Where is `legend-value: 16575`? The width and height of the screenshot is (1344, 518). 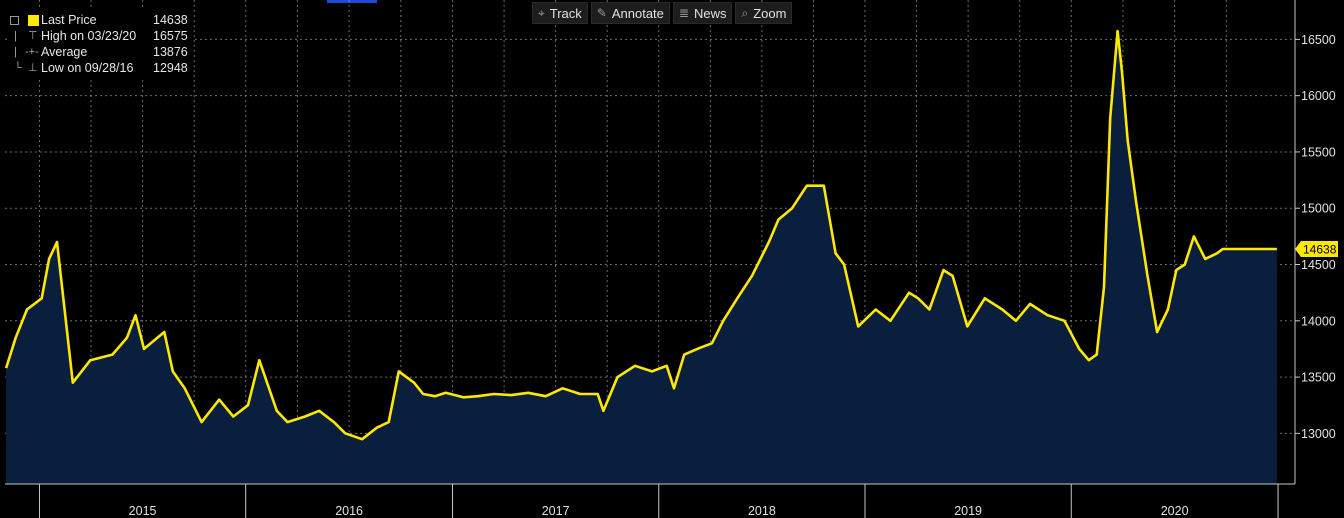 legend-value: 16575 is located at coordinates (170, 36).